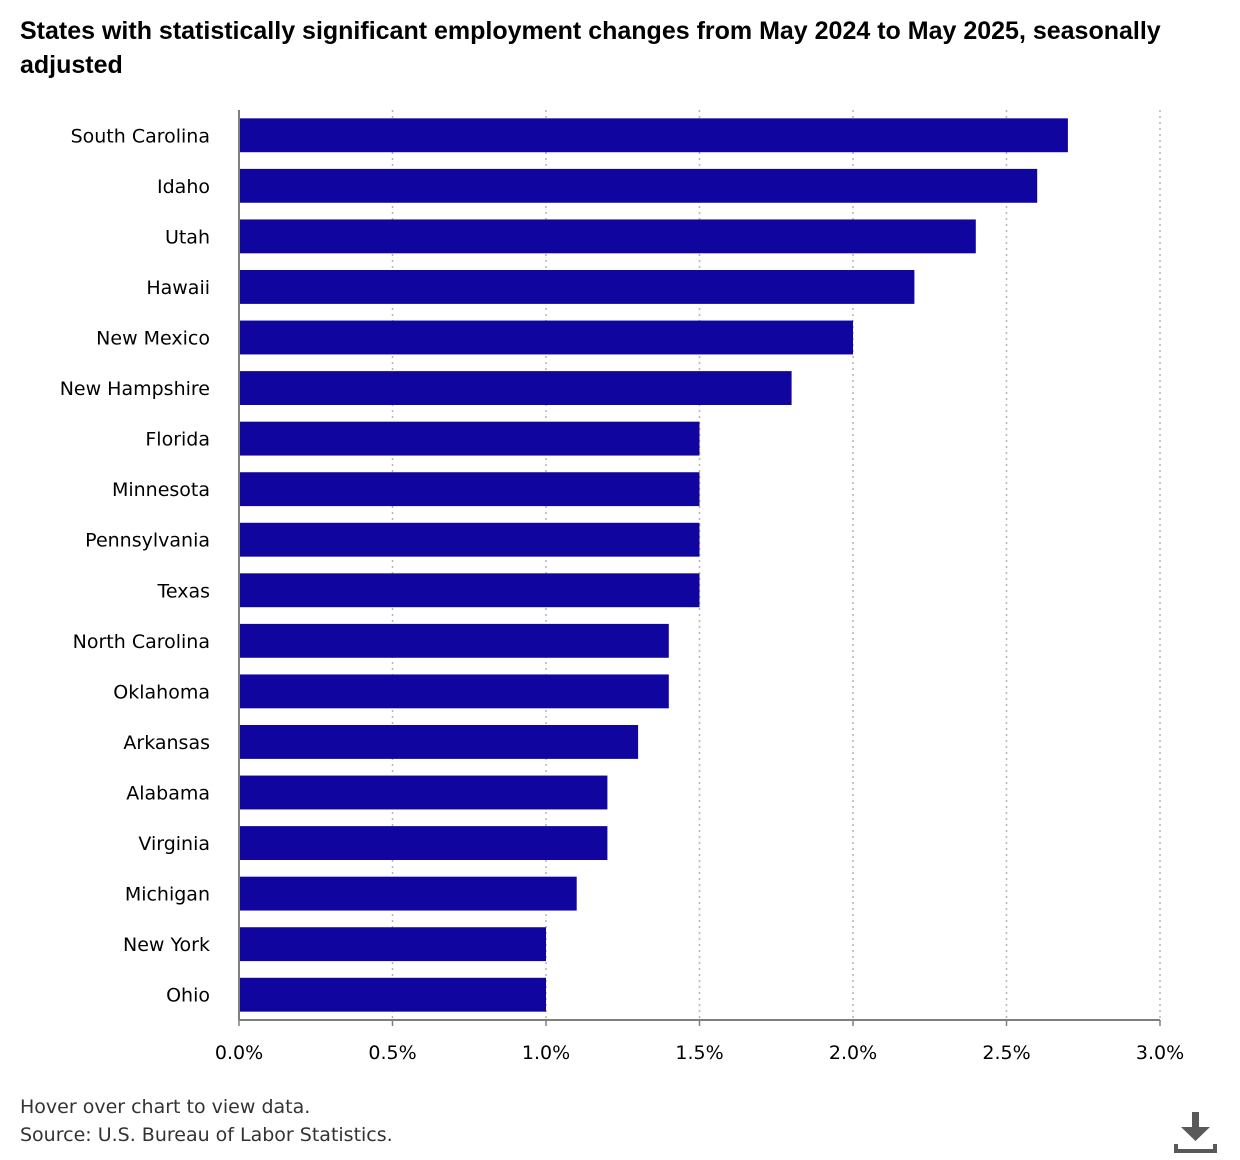 This screenshot has width=1240, height=1160. I want to click on x-tick-label: 1.5%, so click(699, 1053).